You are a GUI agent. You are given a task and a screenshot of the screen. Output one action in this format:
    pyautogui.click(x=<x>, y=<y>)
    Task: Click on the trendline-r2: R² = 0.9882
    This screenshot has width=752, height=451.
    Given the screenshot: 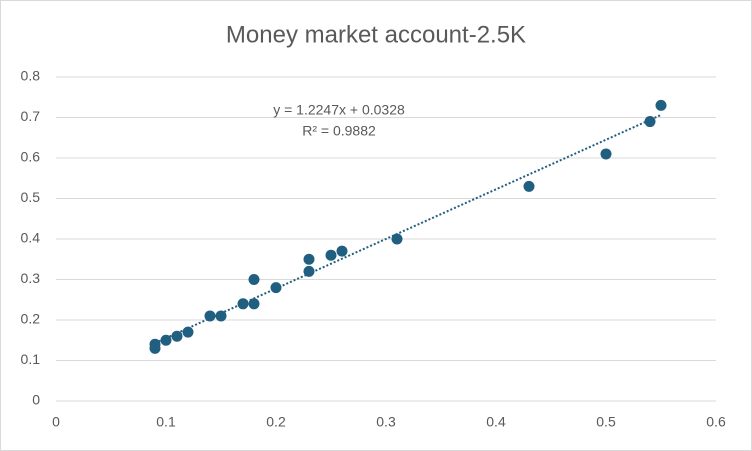 What is the action you would take?
    pyautogui.click(x=339, y=131)
    